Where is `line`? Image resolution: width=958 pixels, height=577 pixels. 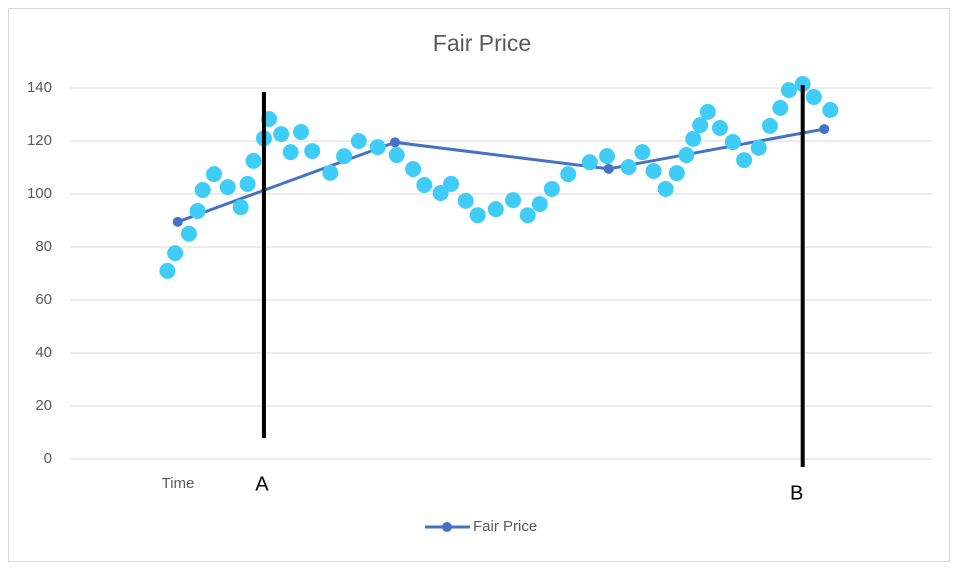
line is located at coordinates (501, 175).